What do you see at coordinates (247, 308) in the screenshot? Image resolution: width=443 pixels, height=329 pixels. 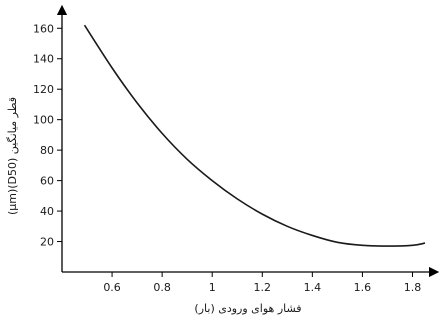 I see `x-axis-title: فشار هوای ورودی (بار)` at bounding box center [247, 308].